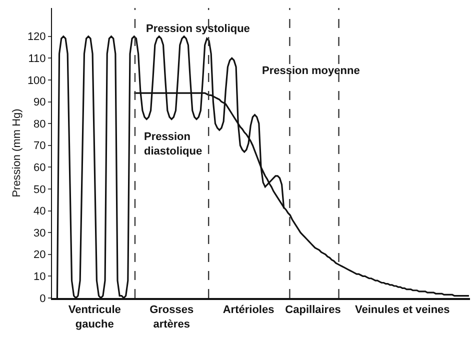 This screenshot has width=474, height=338. What do you see at coordinates (40, 146) in the screenshot?
I see `y-tick-label: 70` at bounding box center [40, 146].